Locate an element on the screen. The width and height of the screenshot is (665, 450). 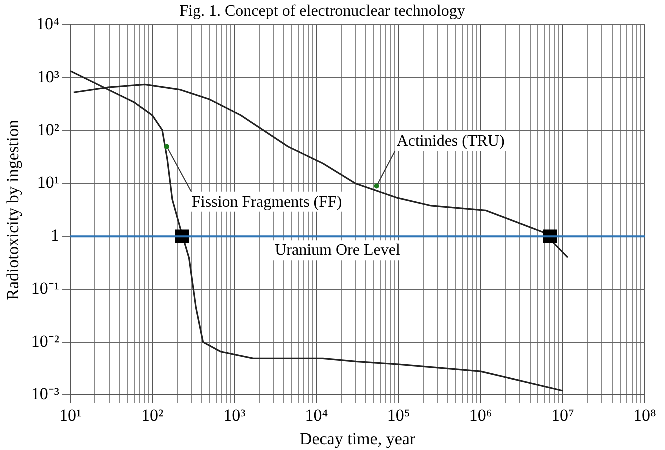
x-tick-label: 10² is located at coordinates (153, 415).